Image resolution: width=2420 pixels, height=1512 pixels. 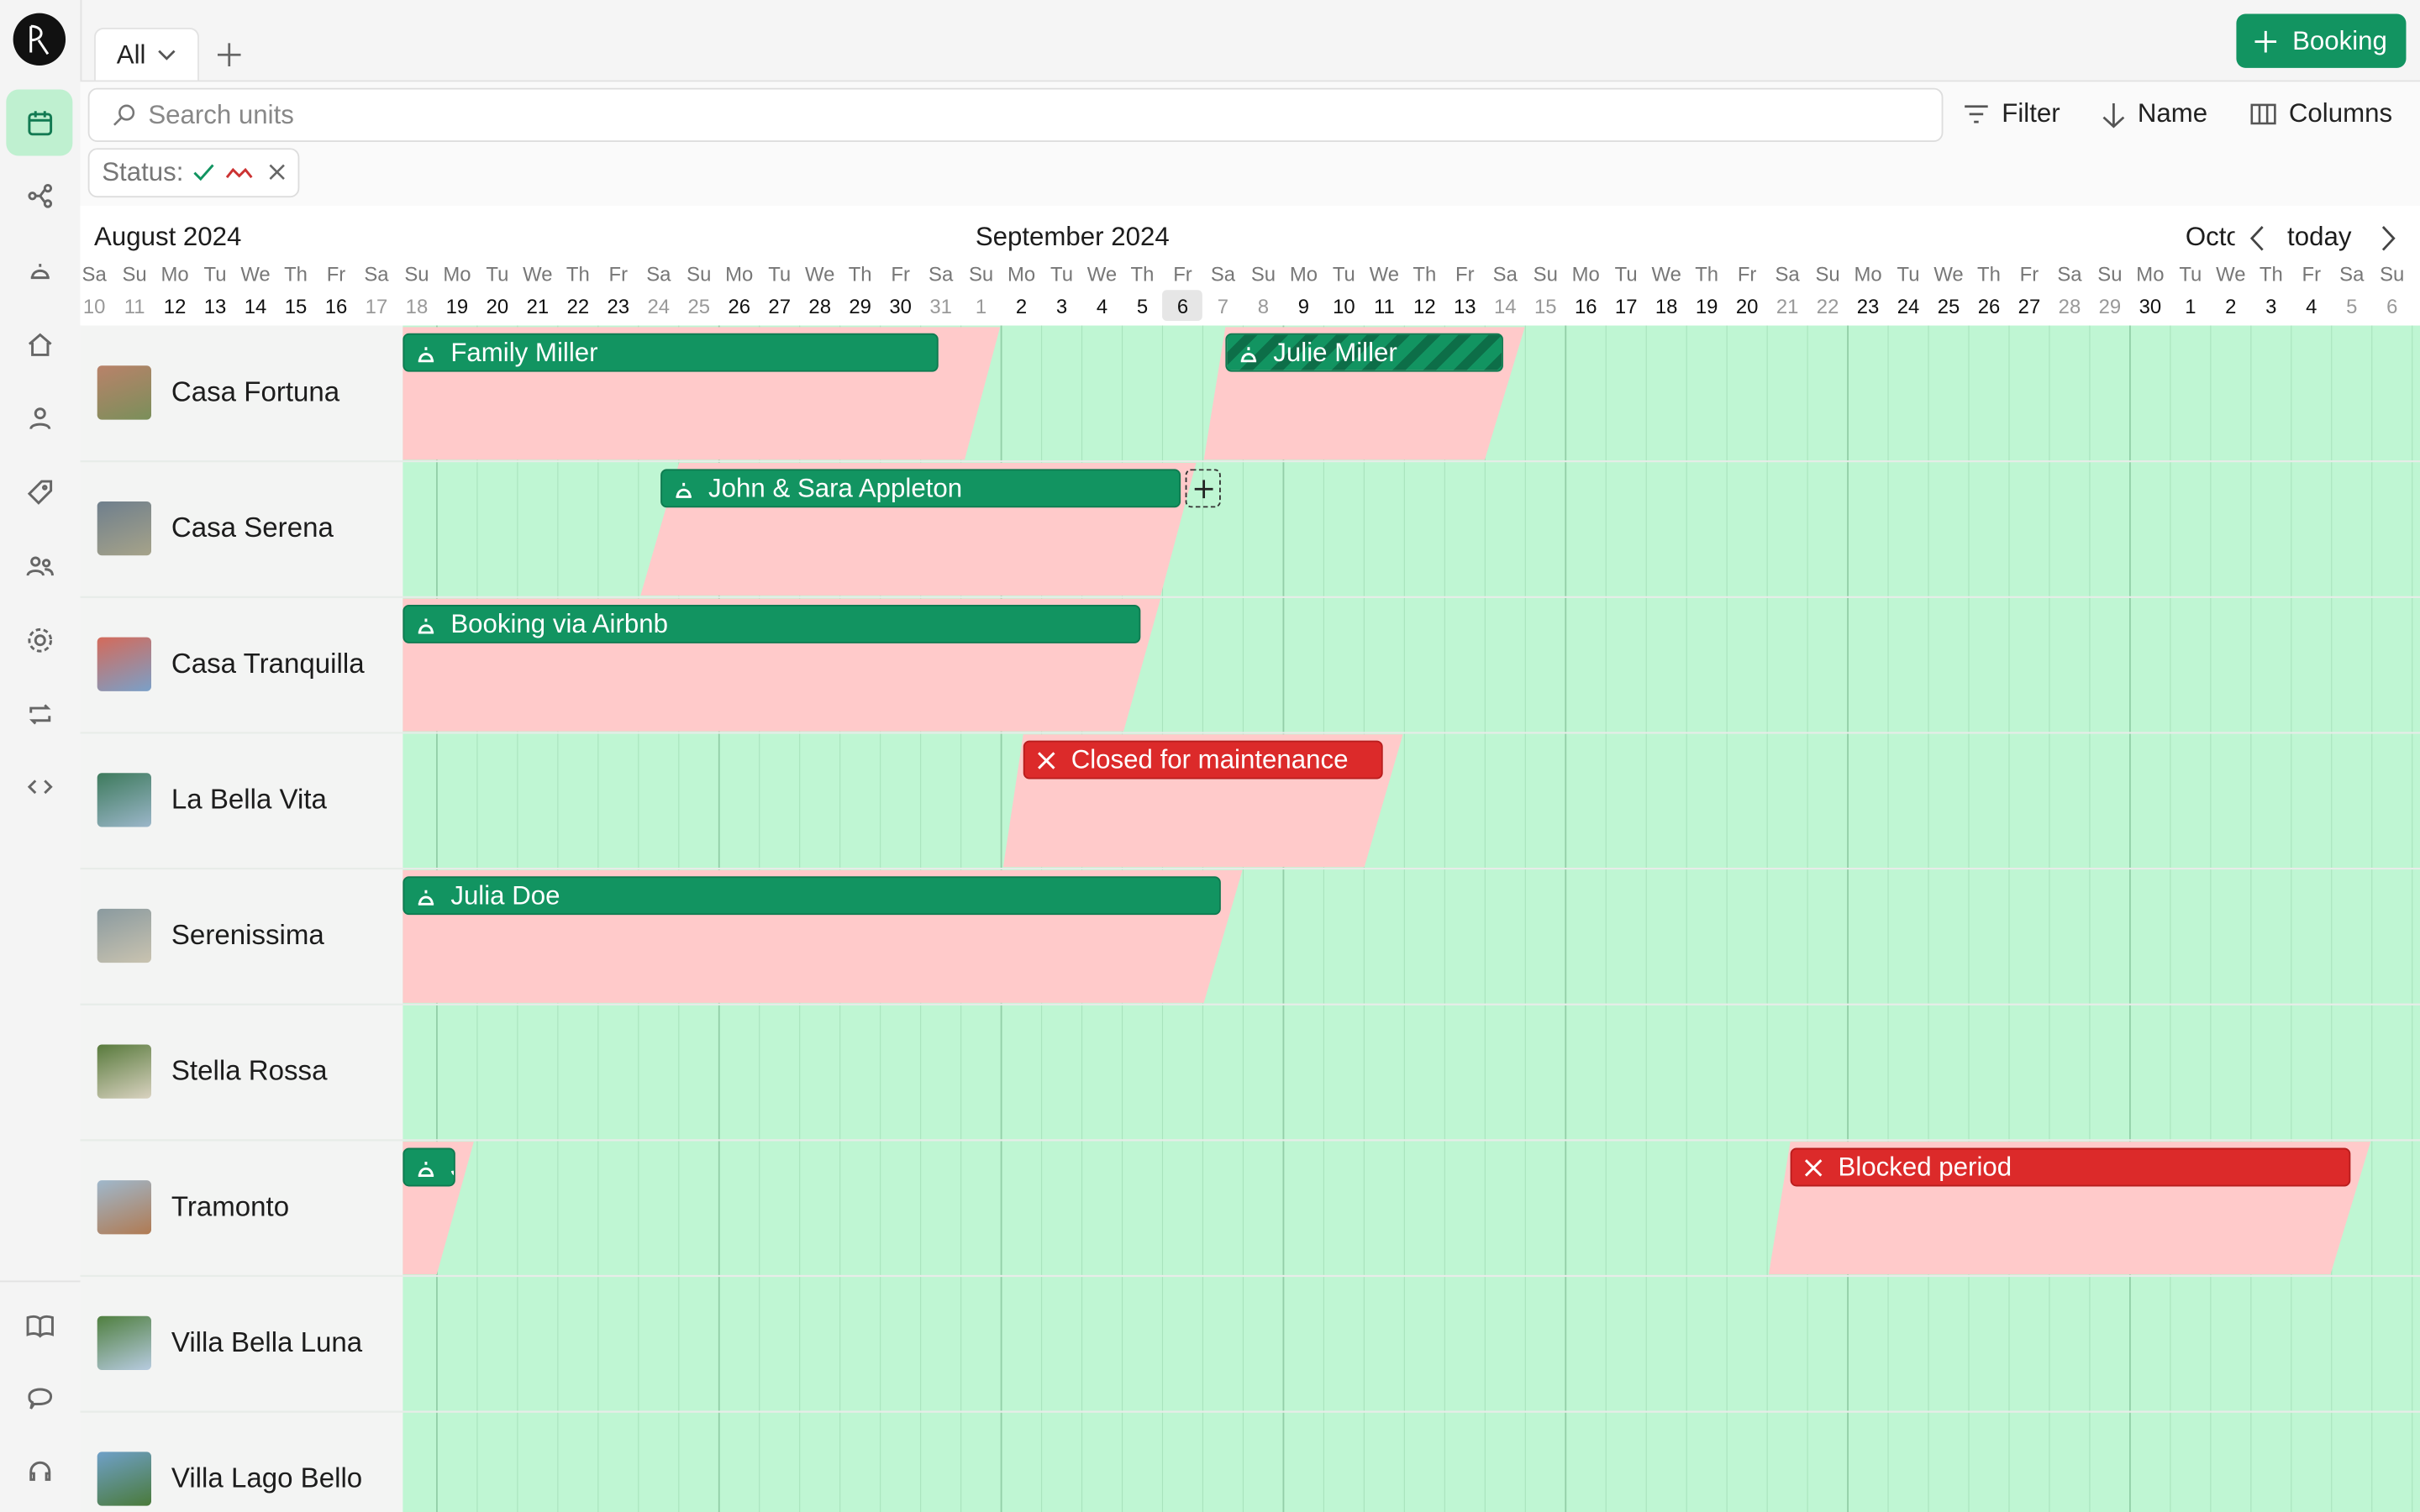 I want to click on tab: All, so click(x=146, y=54).